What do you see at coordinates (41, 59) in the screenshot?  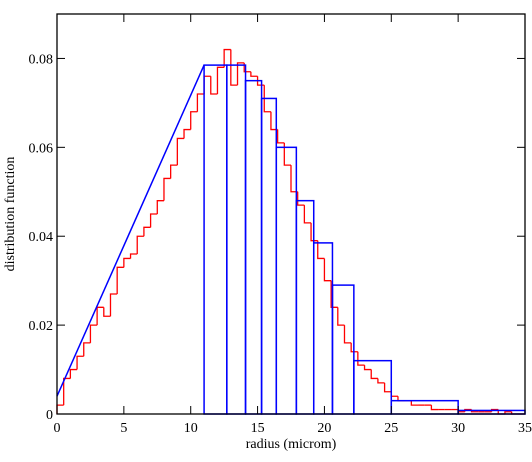 I see `y-tick-label: 0.08` at bounding box center [41, 59].